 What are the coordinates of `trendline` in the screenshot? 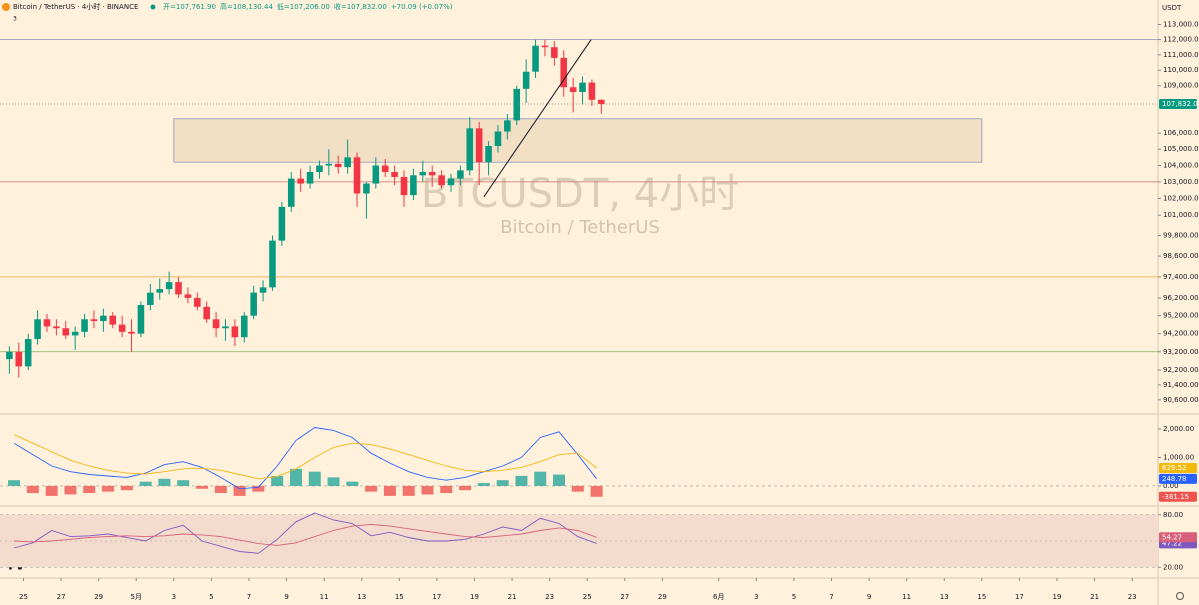 It's located at (537, 118).